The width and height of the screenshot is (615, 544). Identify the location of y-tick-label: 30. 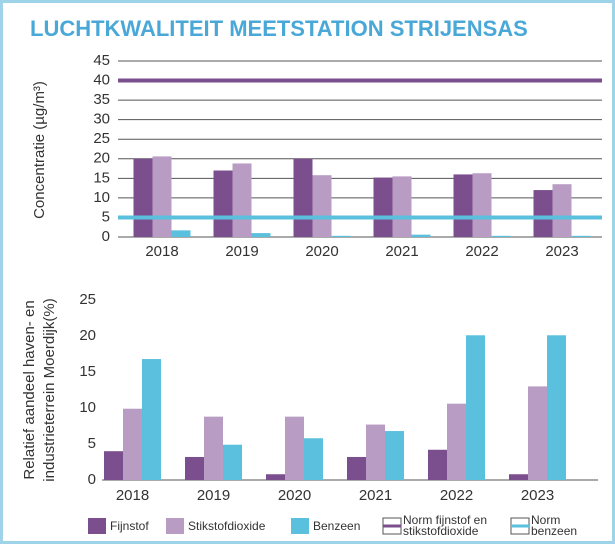
(101, 119).